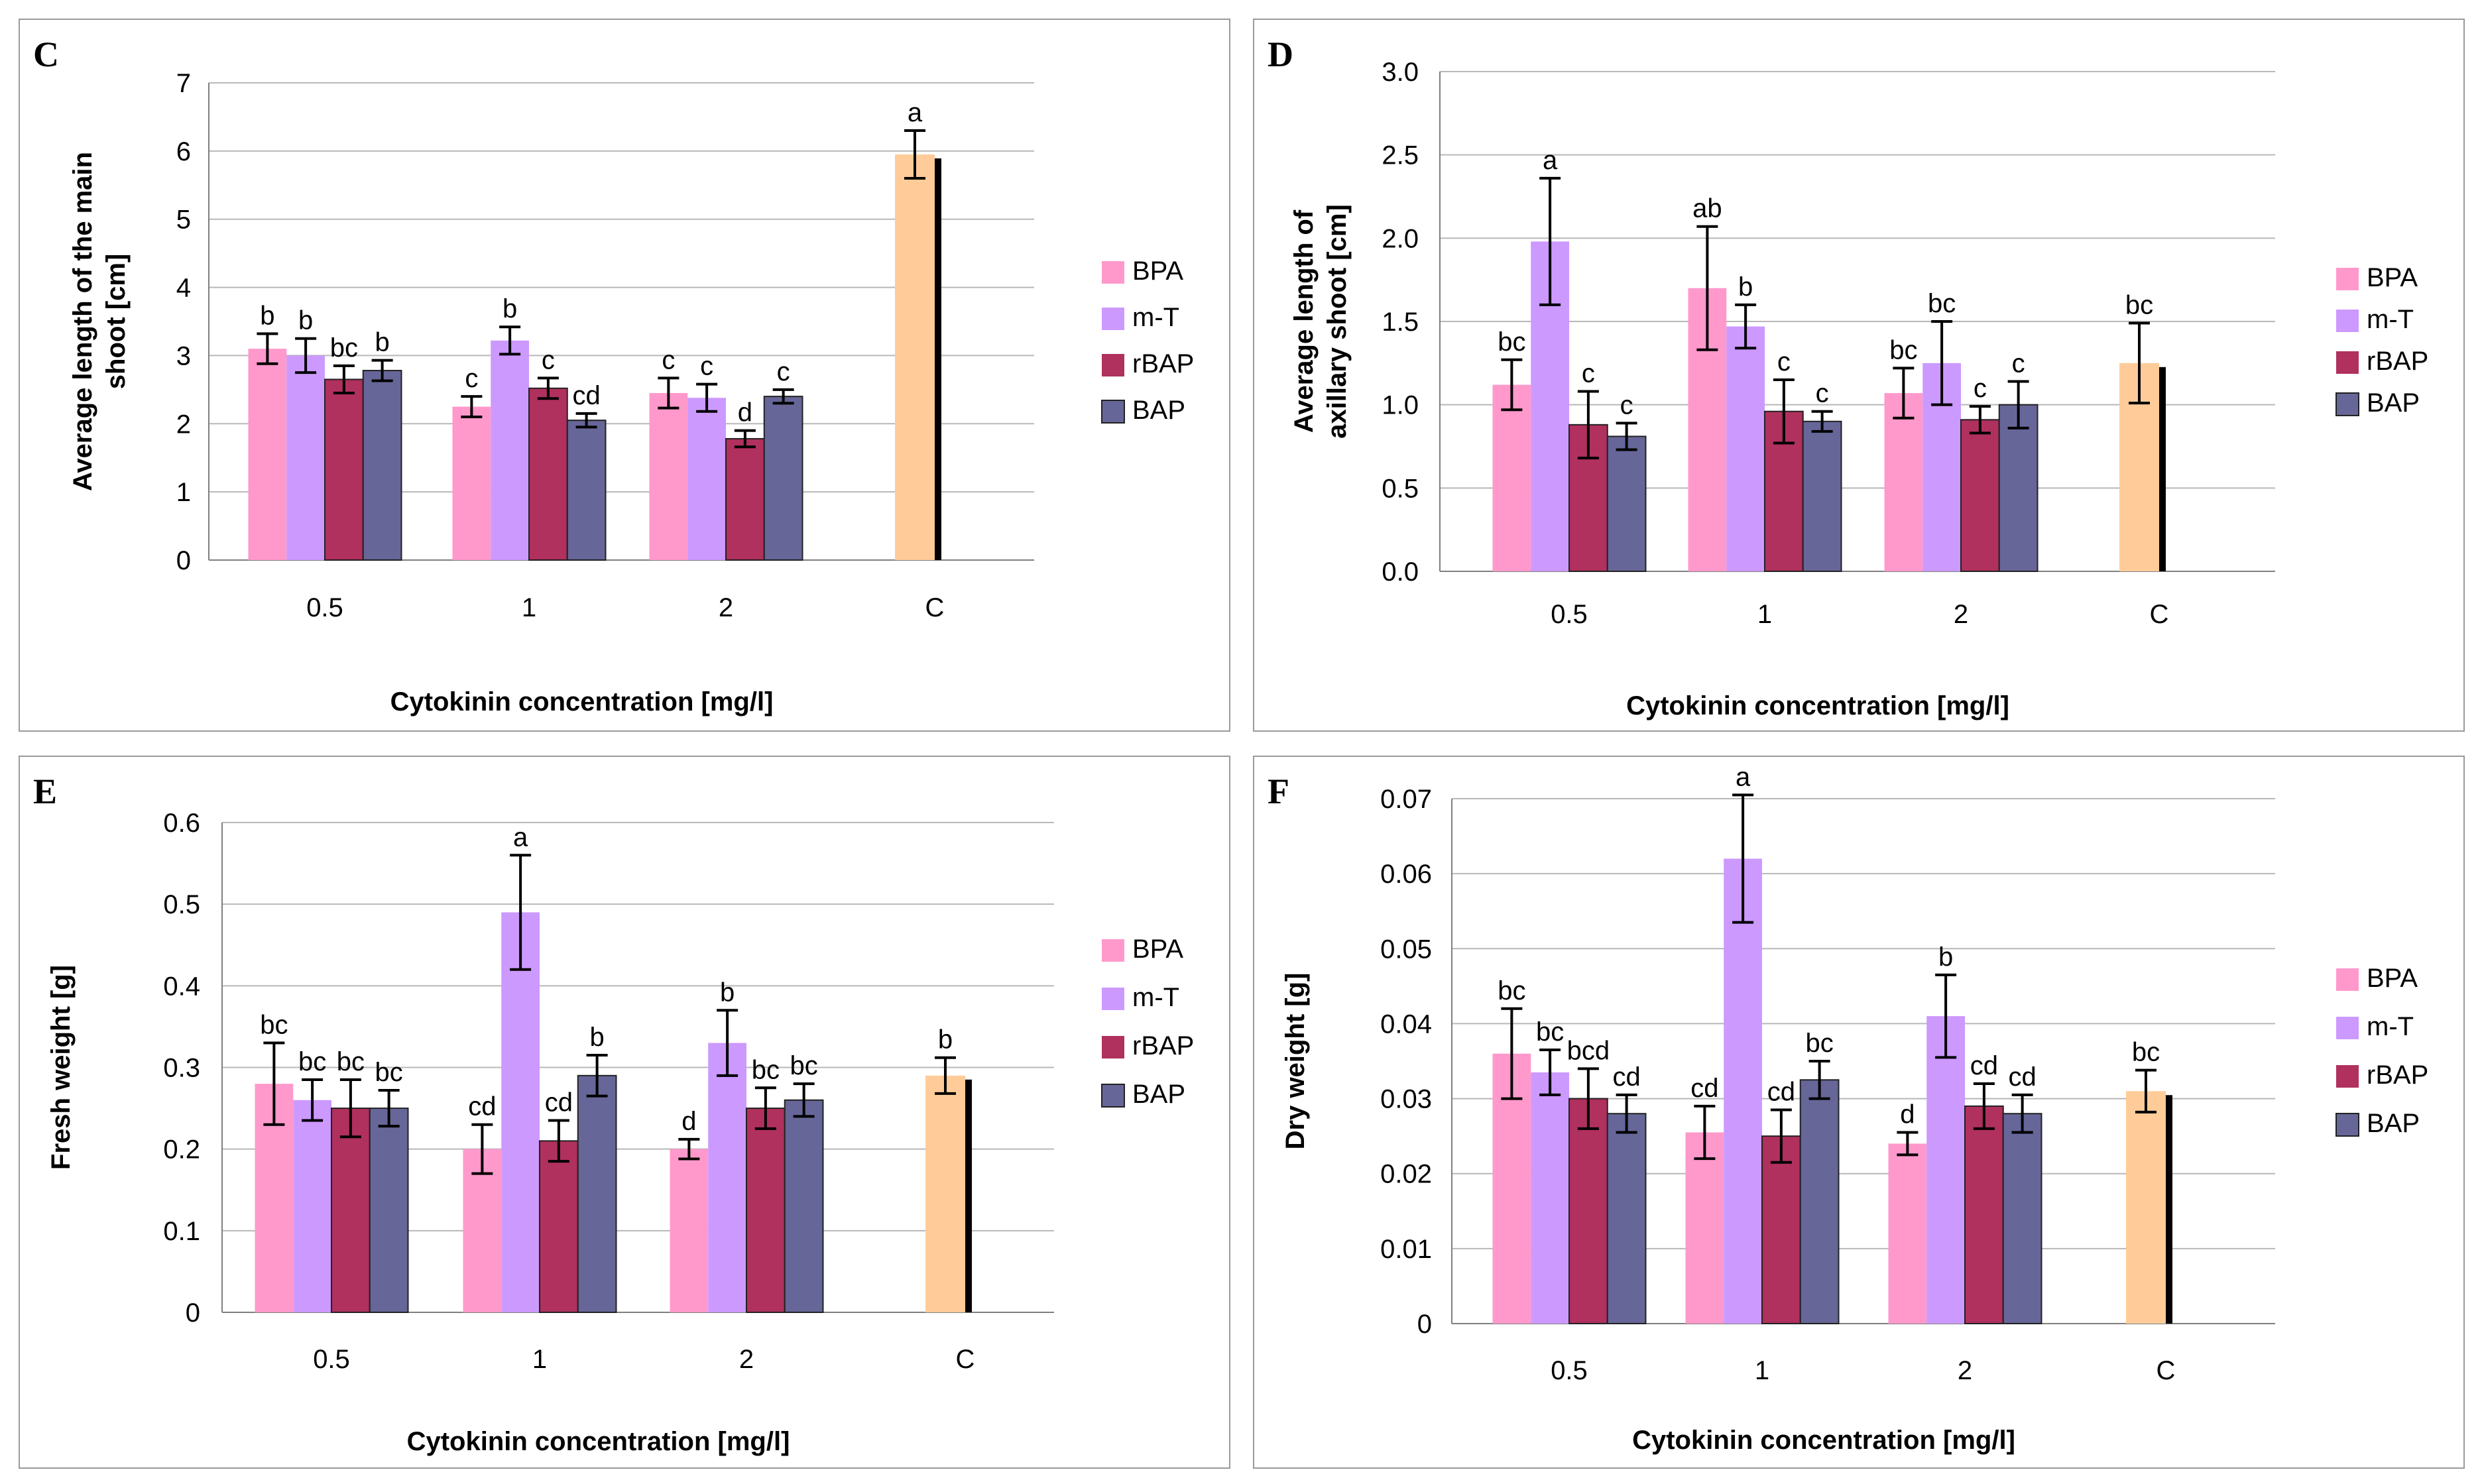 This screenshot has height=1484, width=2482. Describe the element at coordinates (46, 54) in the screenshot. I see `panel-letter: C` at that location.